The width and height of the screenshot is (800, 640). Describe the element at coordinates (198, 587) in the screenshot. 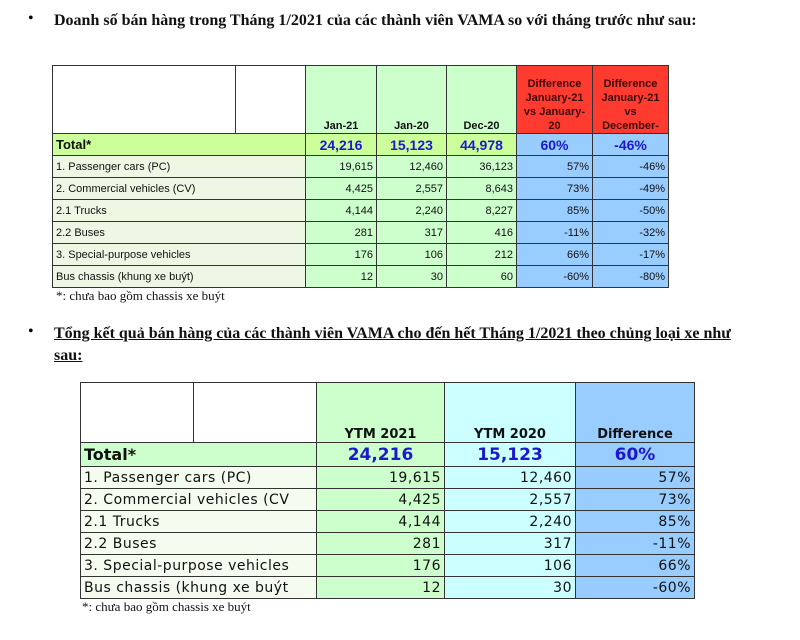

I see `table-cell: Bus chassis (khung xe buýt` at that location.